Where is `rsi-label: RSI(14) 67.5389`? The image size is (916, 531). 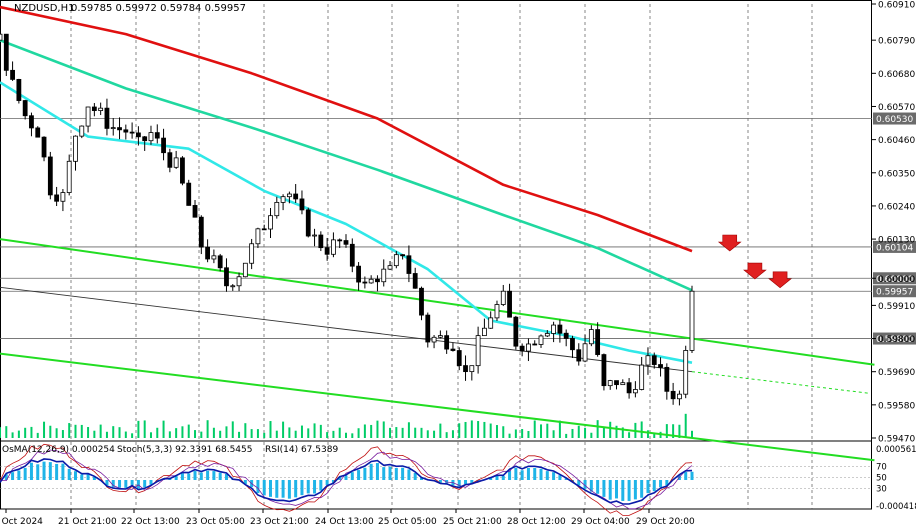
rsi-label: RSI(14) 67.5389 is located at coordinates (301, 450).